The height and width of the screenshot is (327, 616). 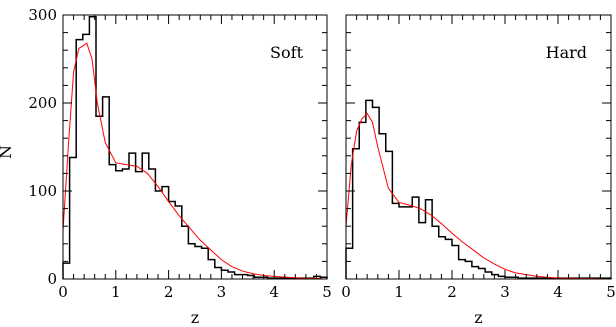 What do you see at coordinates (42, 103) in the screenshot?
I see `y-tick-label: 200` at bounding box center [42, 103].